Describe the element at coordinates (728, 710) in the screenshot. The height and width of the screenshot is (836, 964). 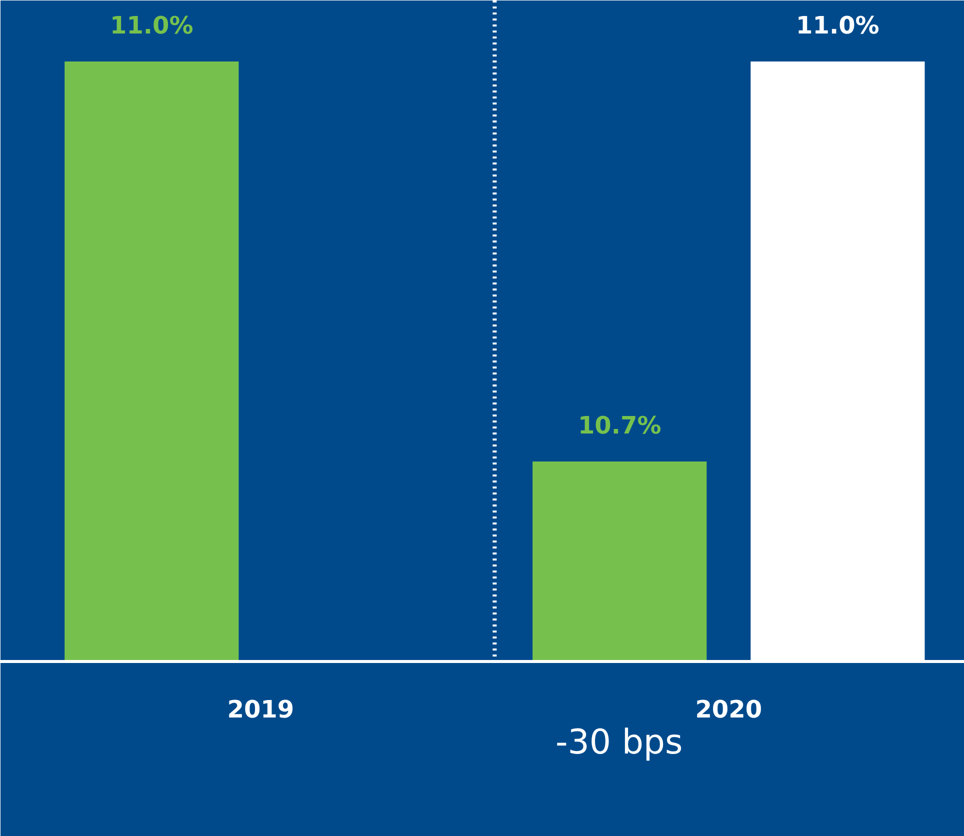
I see `x-tick-label: 2020` at that location.